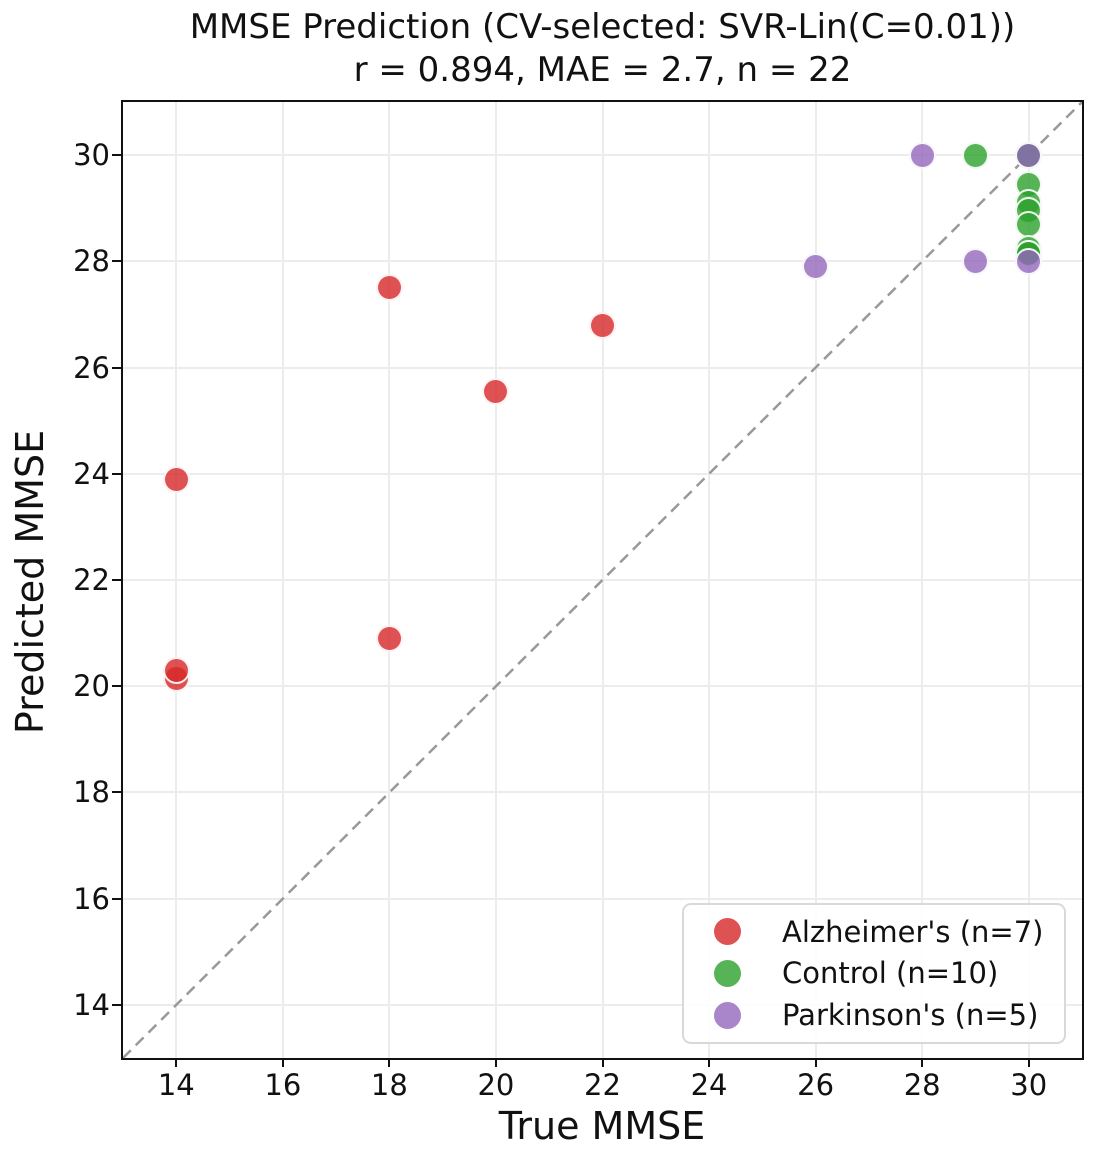 The height and width of the screenshot is (1176, 1101). I want to click on y-tick-label: 24, so click(91, 473).